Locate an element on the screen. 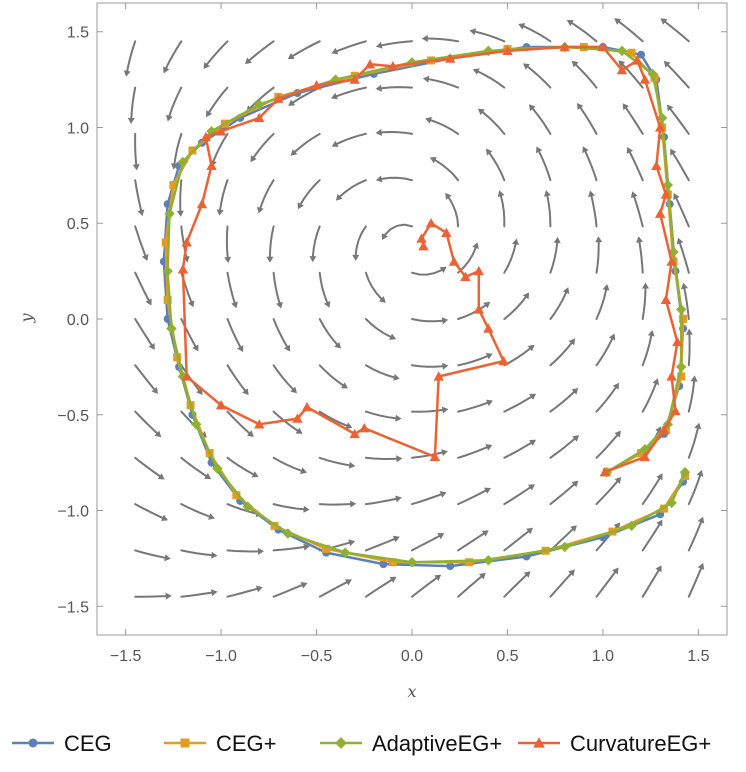  y-tick-label: 1.5 is located at coordinates (78, 33).